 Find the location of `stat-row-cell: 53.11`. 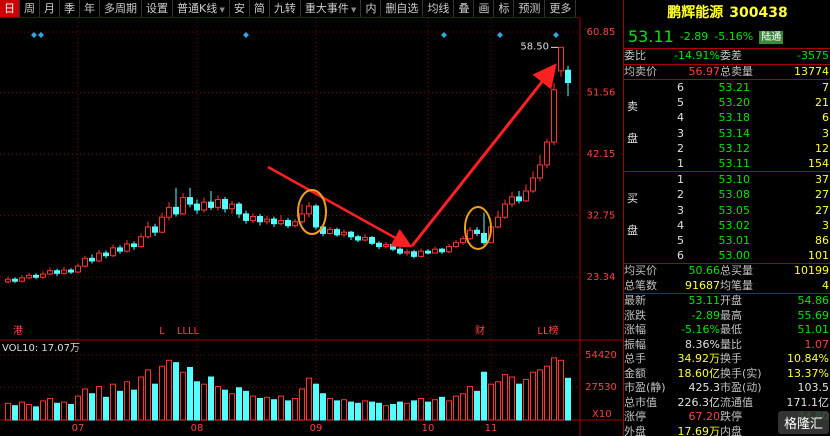

stat-row-cell: 53.11 is located at coordinates (704, 301).